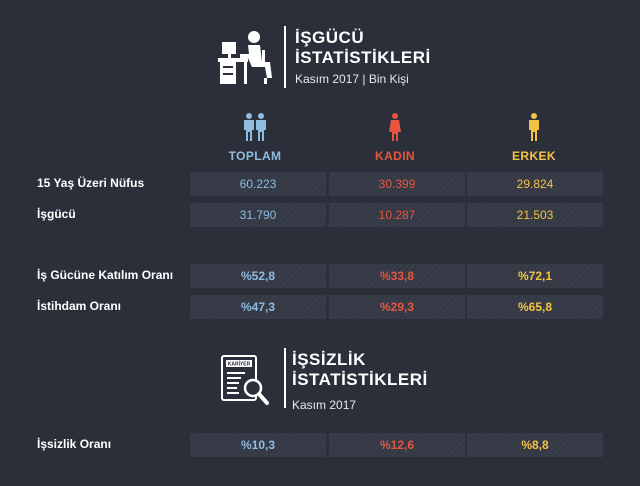 The height and width of the screenshot is (486, 640). Describe the element at coordinates (79, 306) in the screenshot. I see `row-label: İstihdam Oranı` at that location.